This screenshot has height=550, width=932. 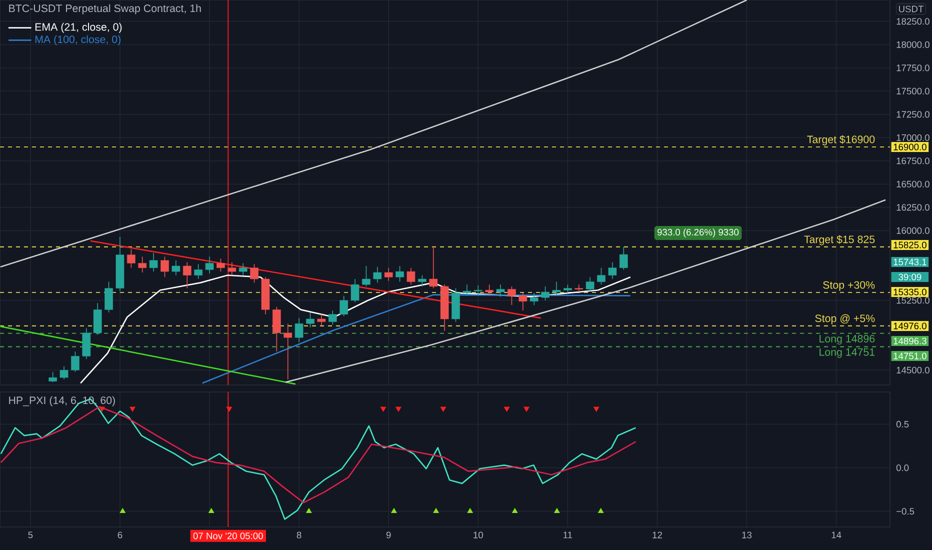 I want to click on text: EMA (21, close, 0), so click(x=78, y=27).